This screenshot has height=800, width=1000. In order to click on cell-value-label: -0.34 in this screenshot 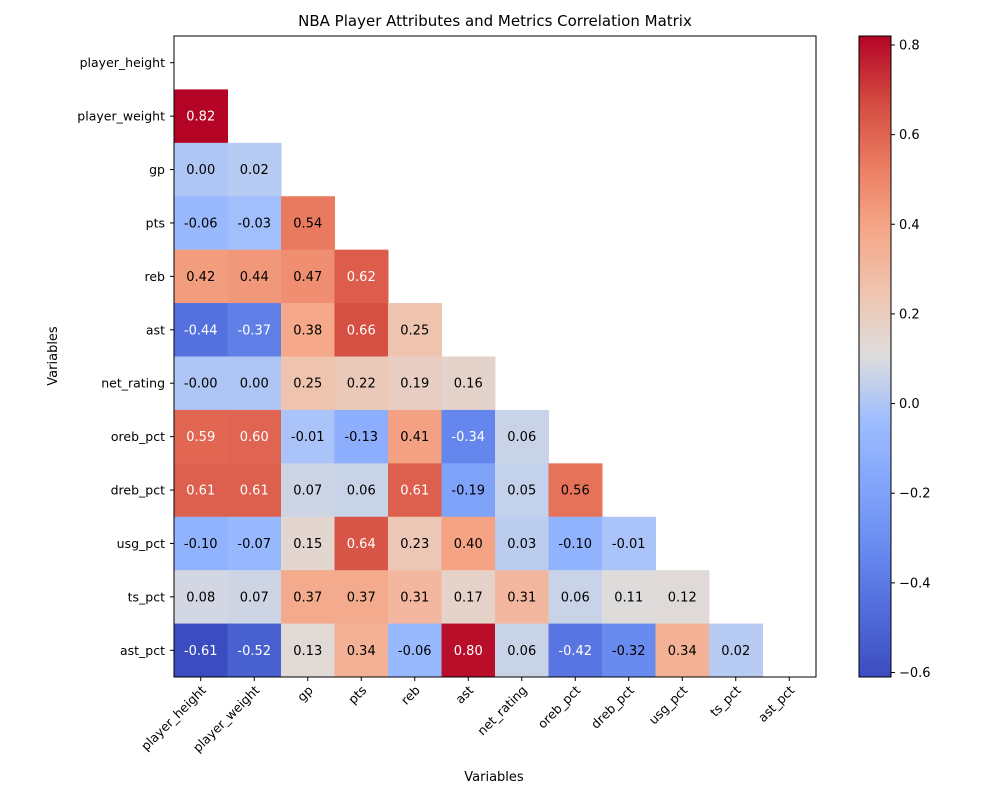, I will do `click(468, 437)`.